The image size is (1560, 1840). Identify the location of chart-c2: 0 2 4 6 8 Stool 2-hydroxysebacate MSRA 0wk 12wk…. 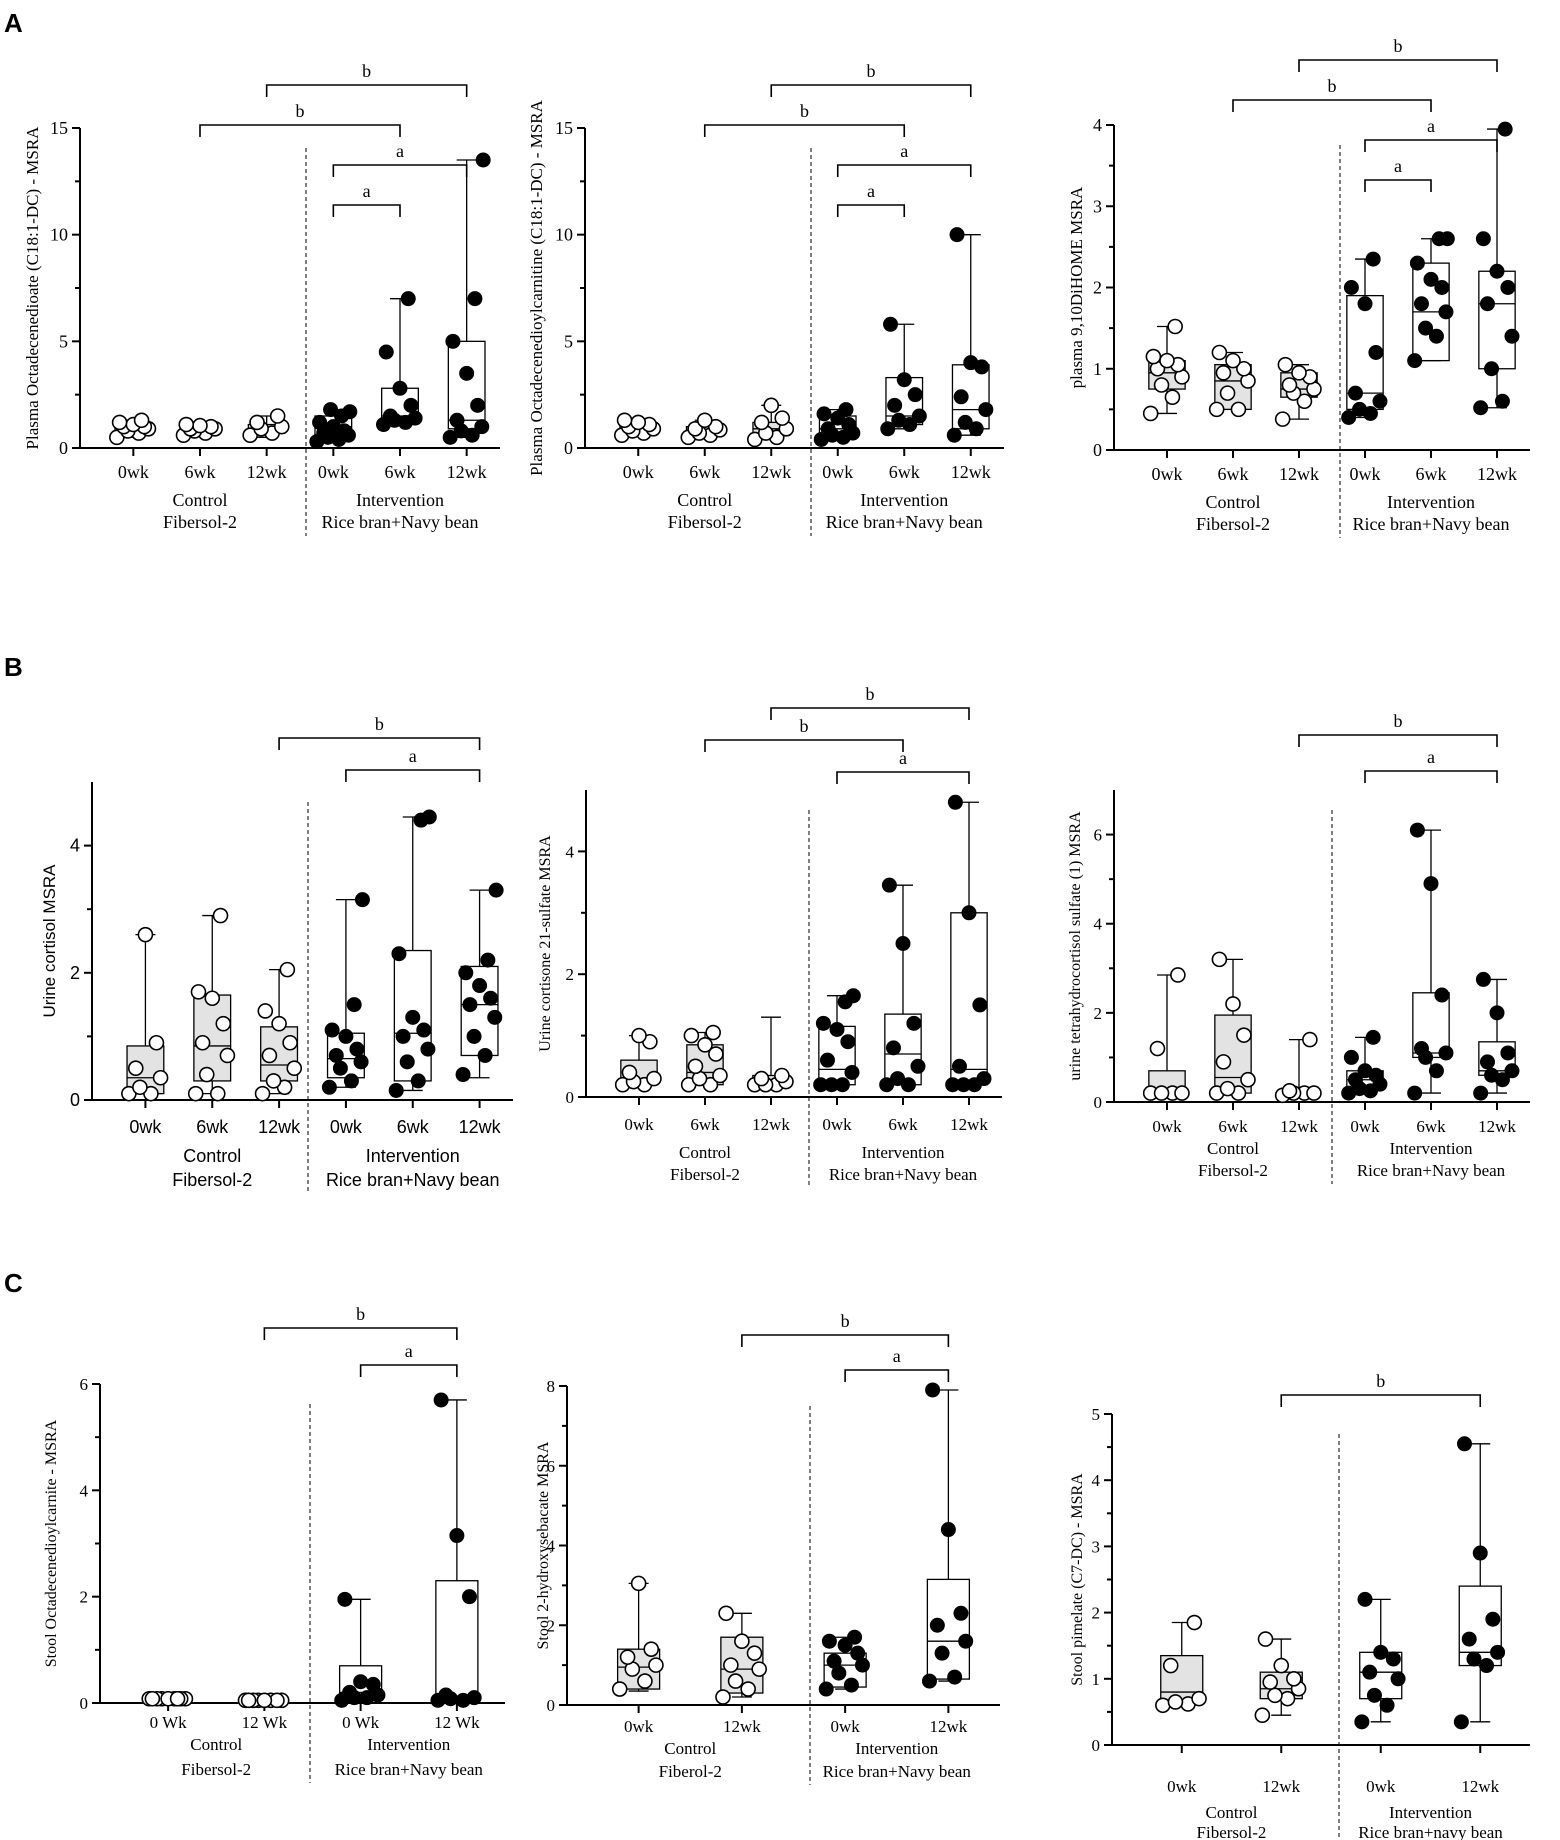
(767, 1548).